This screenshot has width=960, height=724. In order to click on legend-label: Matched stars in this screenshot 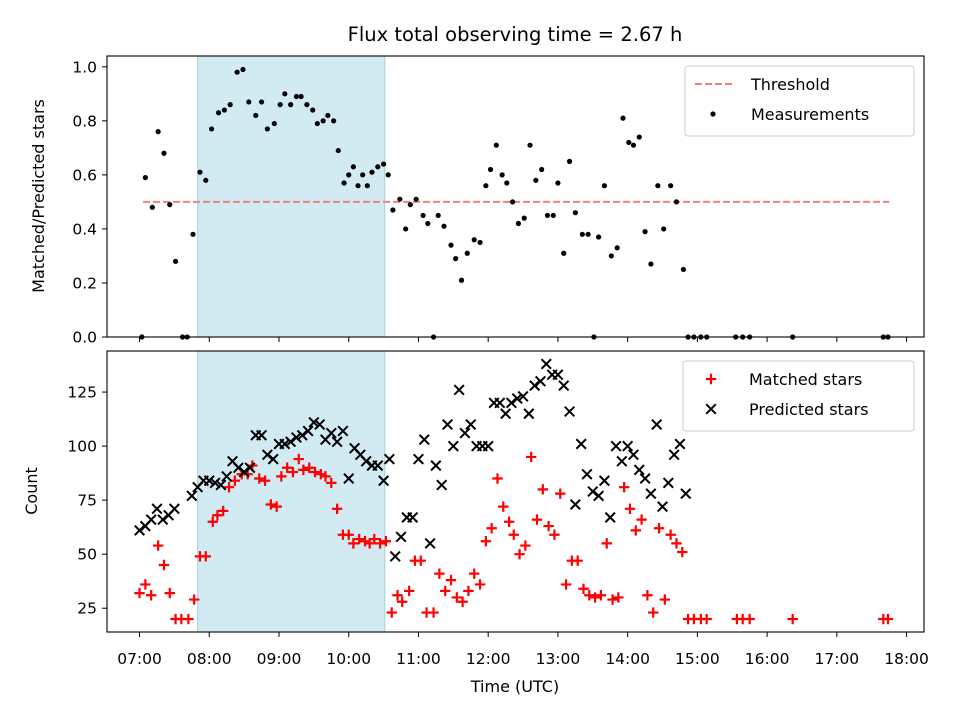, I will do `click(805, 379)`.